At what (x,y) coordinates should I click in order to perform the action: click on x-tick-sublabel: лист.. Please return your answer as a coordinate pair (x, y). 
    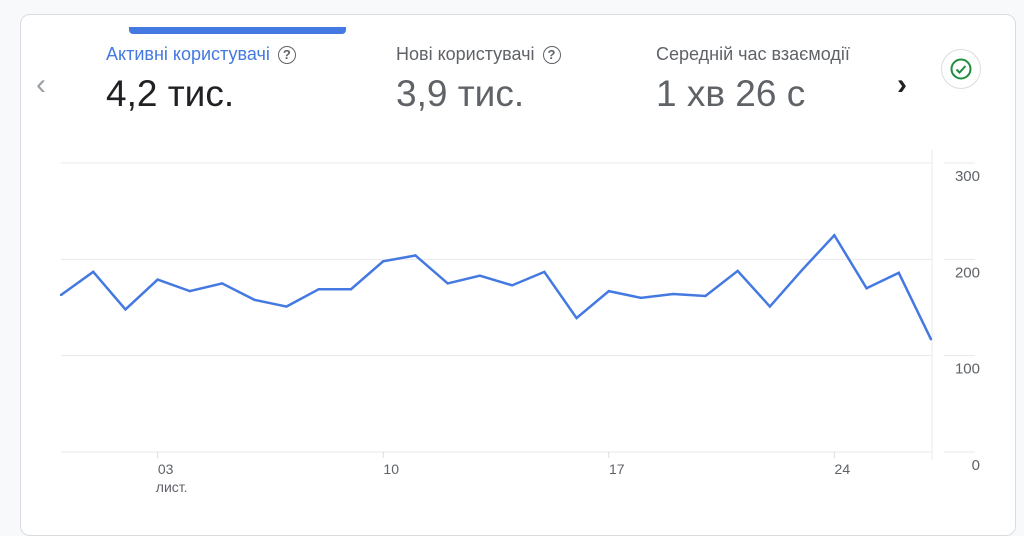
    Looking at the image, I should click on (172, 487).